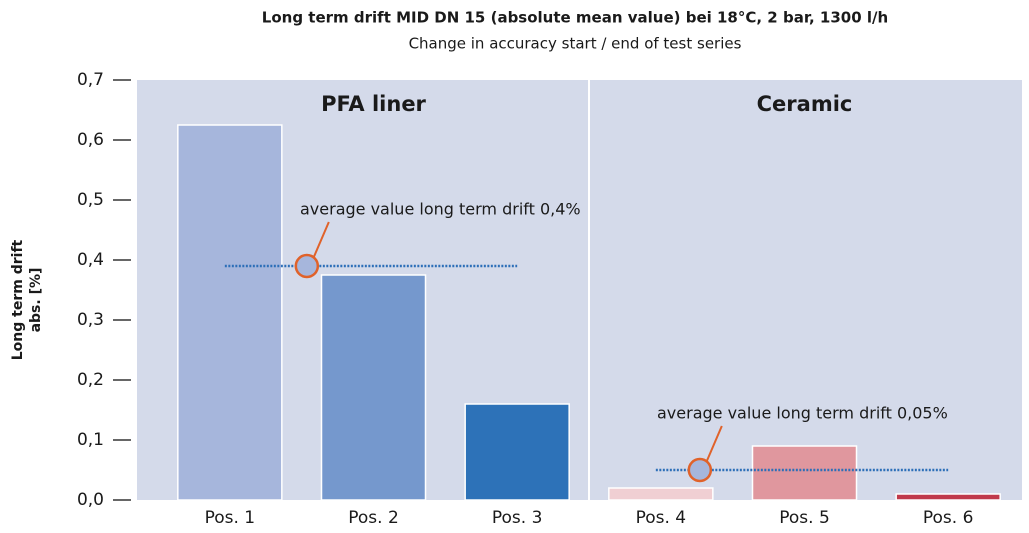 The height and width of the screenshot is (533, 1029). Describe the element at coordinates (804, 518) in the screenshot. I see `x-tick-label: Pos. 5` at that location.